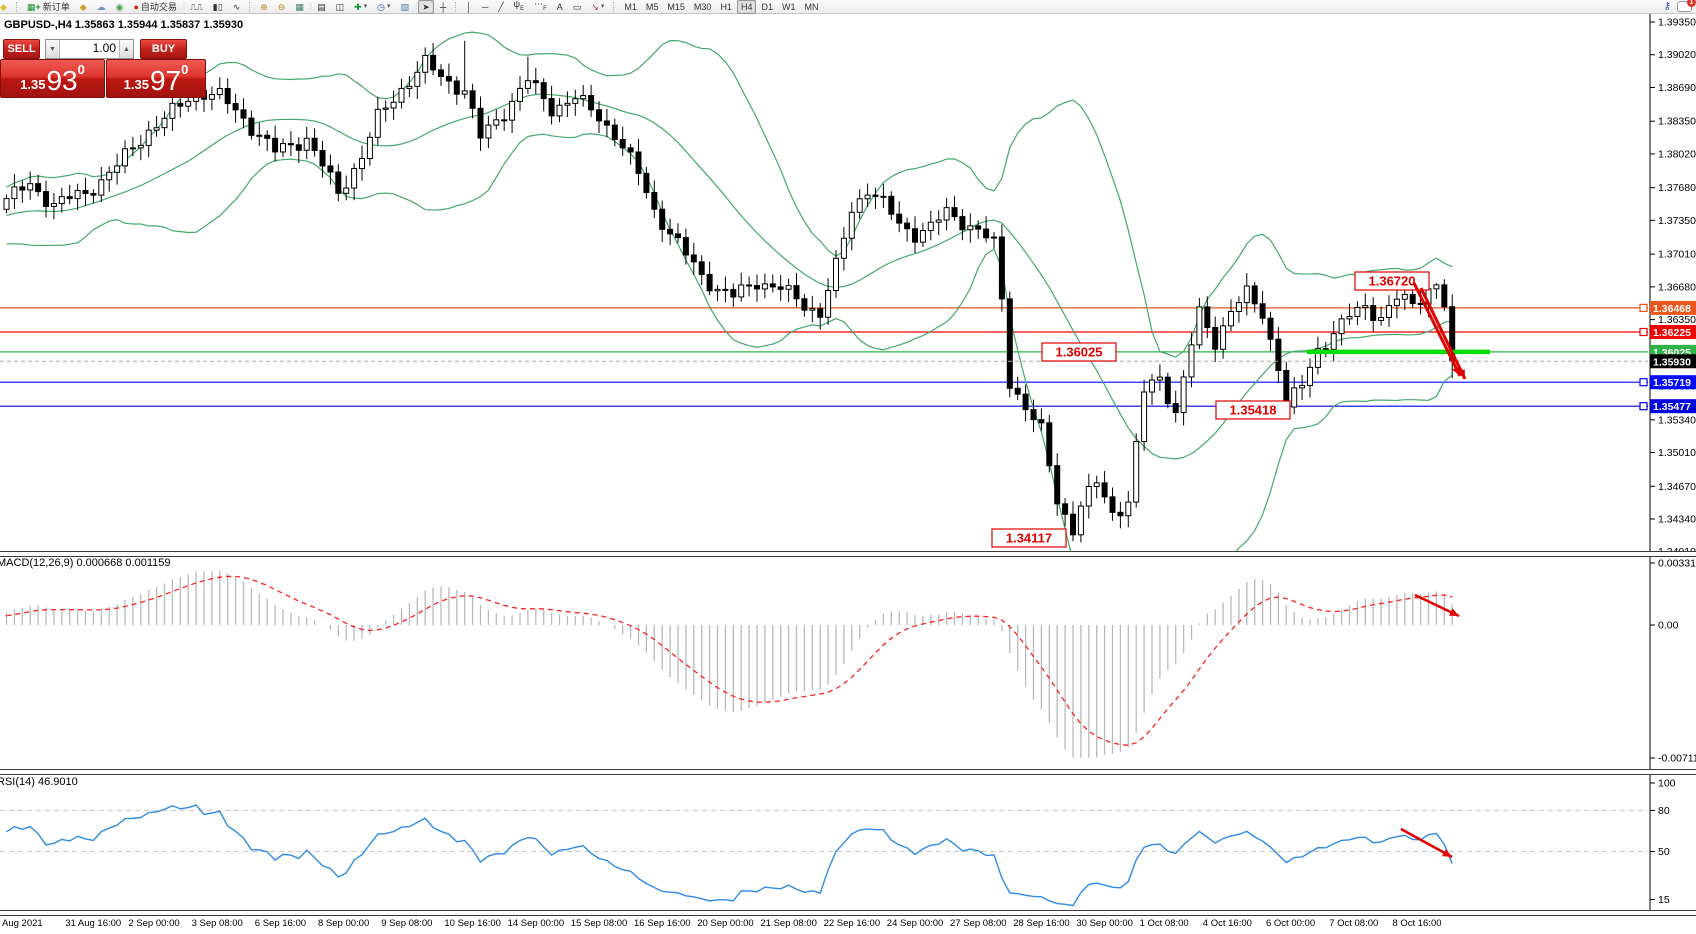  I want to click on timeframe-w1: W1, so click(788, 6).